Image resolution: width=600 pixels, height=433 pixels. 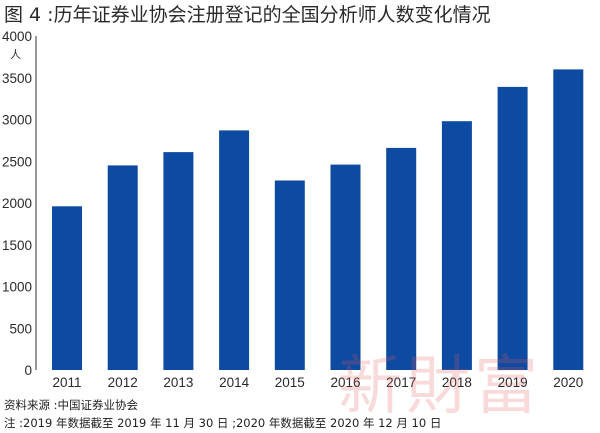 What do you see at coordinates (17, 120) in the screenshot?
I see `y-tick-label-3000: 3000` at bounding box center [17, 120].